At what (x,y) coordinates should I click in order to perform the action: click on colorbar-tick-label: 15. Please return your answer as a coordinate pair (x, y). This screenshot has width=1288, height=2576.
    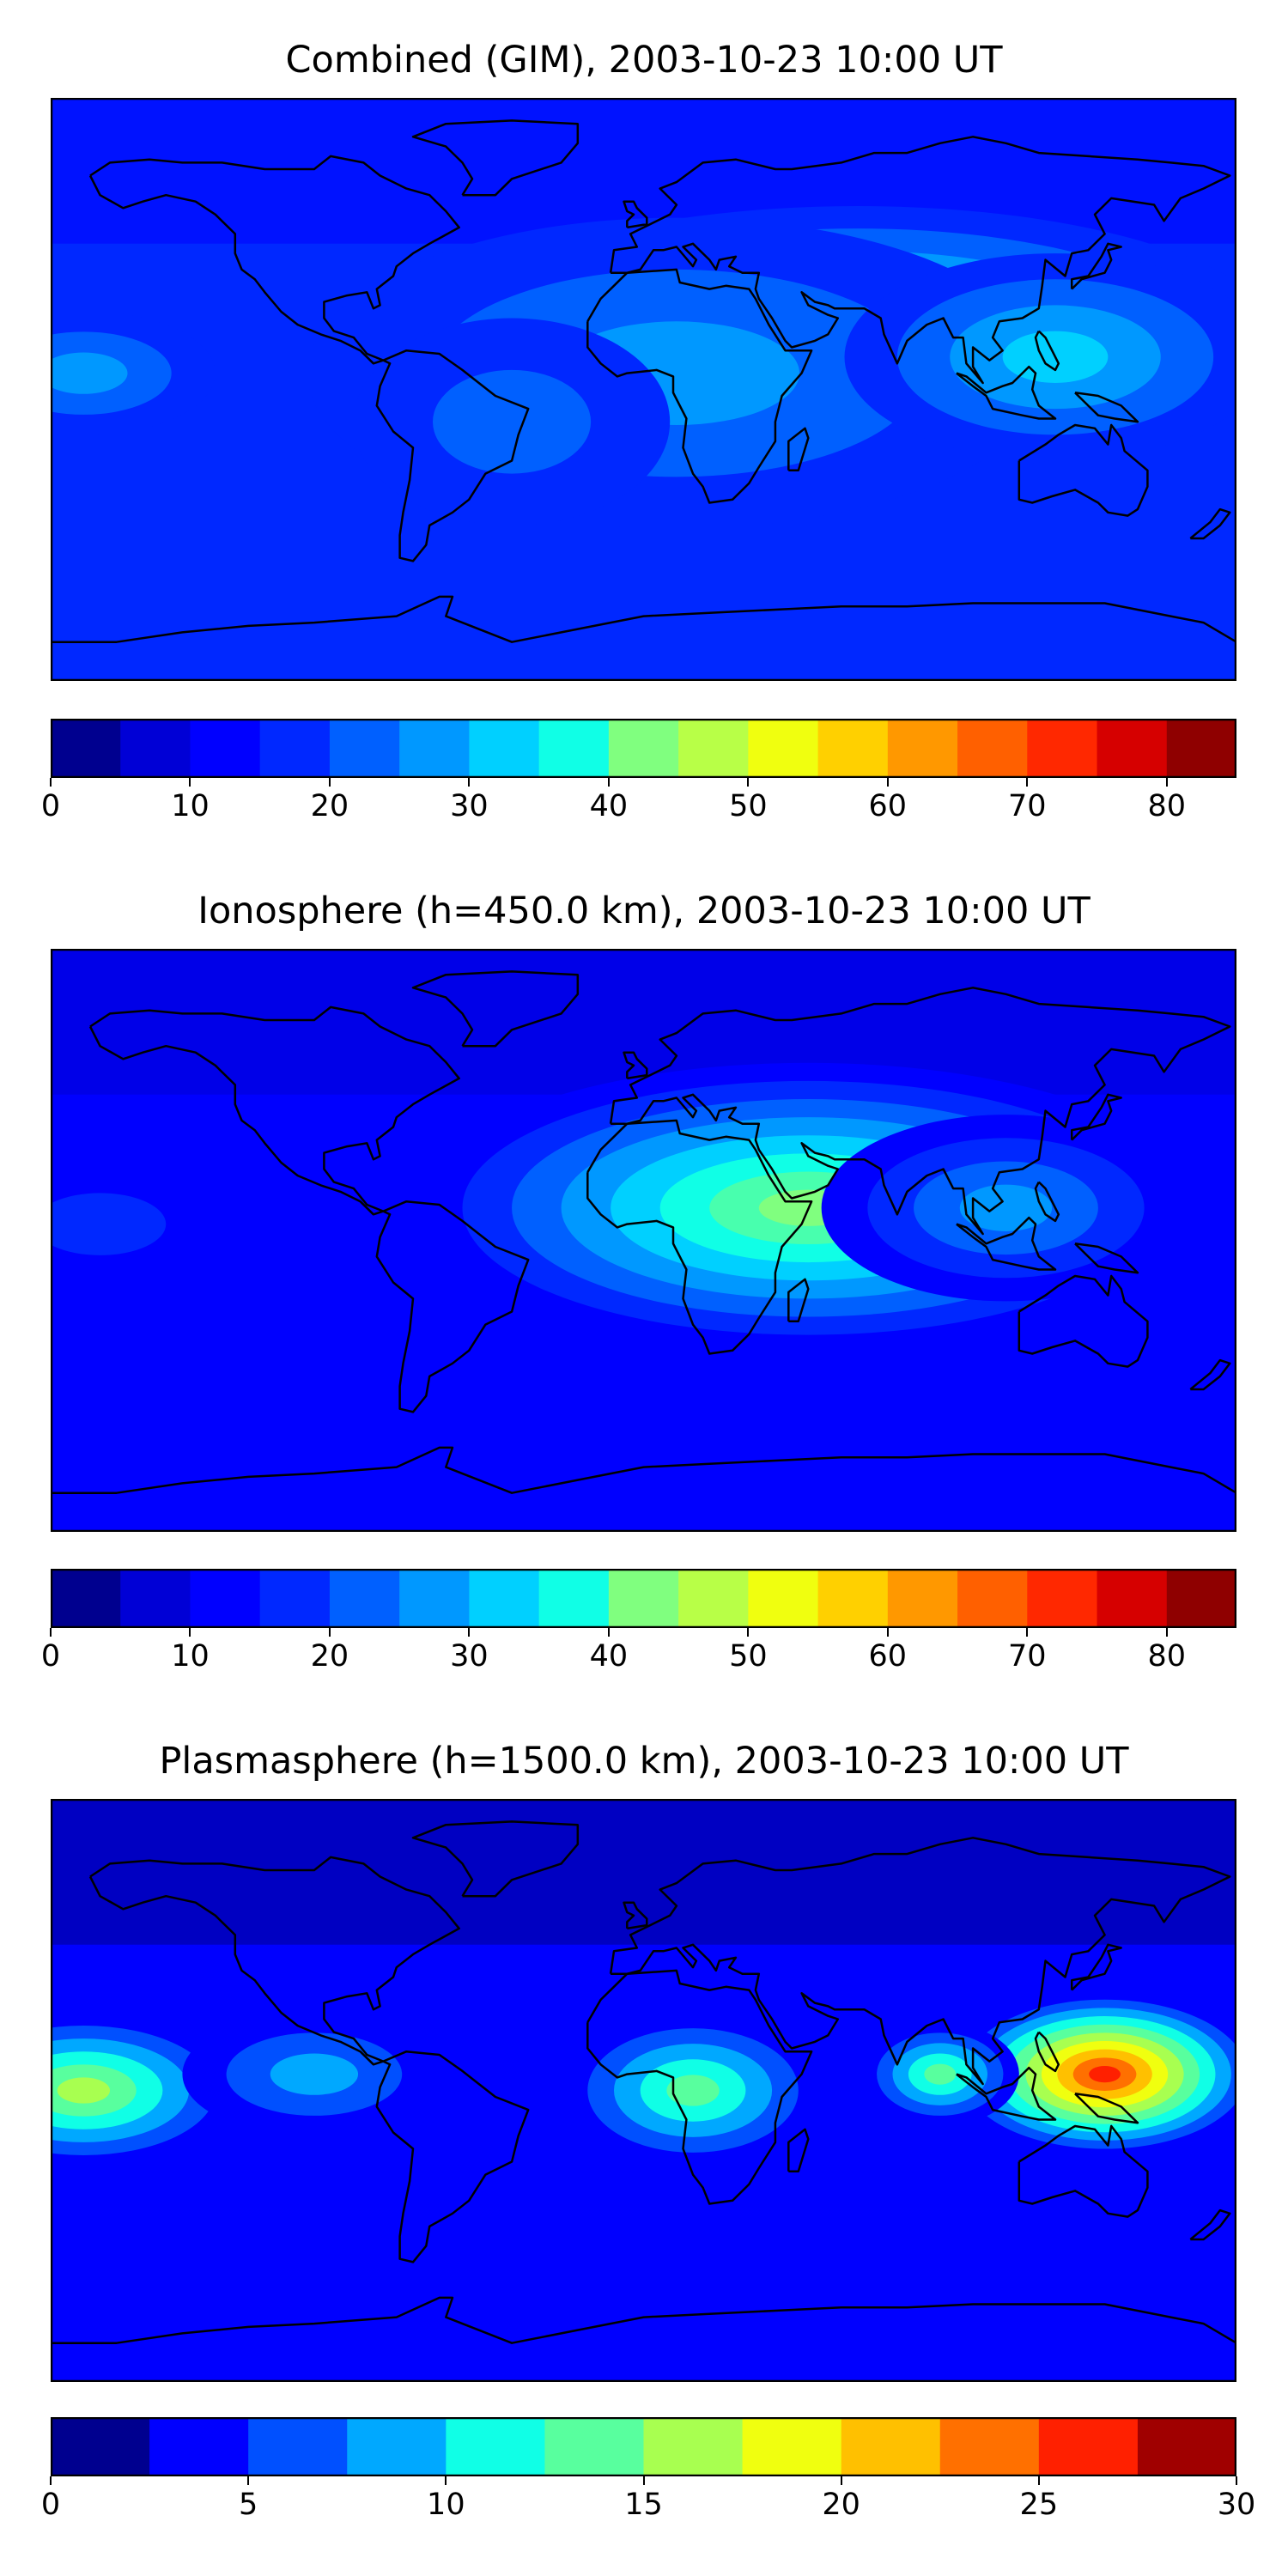
    Looking at the image, I should click on (643, 2505).